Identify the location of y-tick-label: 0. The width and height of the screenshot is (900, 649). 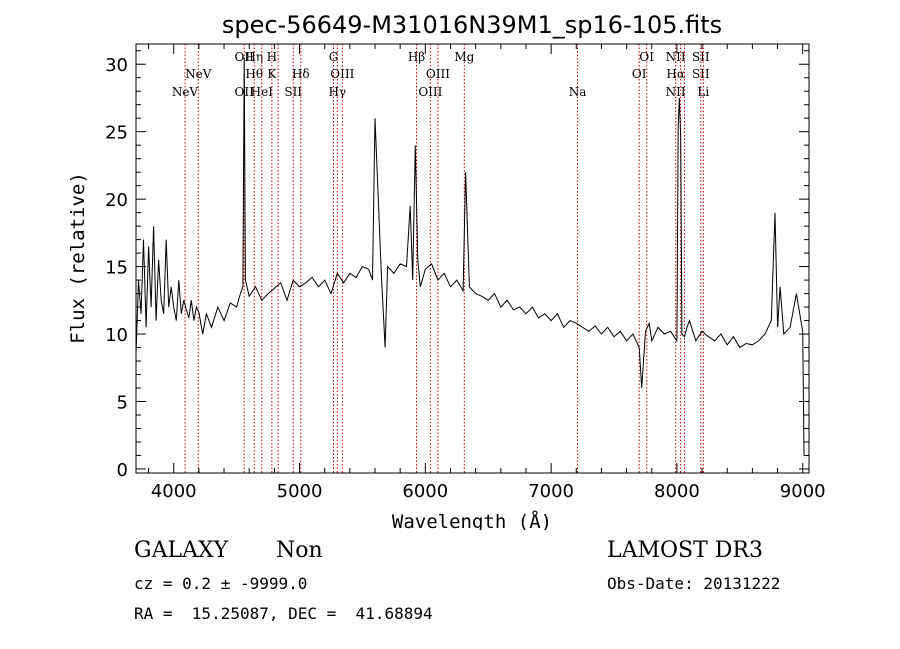
(122, 470).